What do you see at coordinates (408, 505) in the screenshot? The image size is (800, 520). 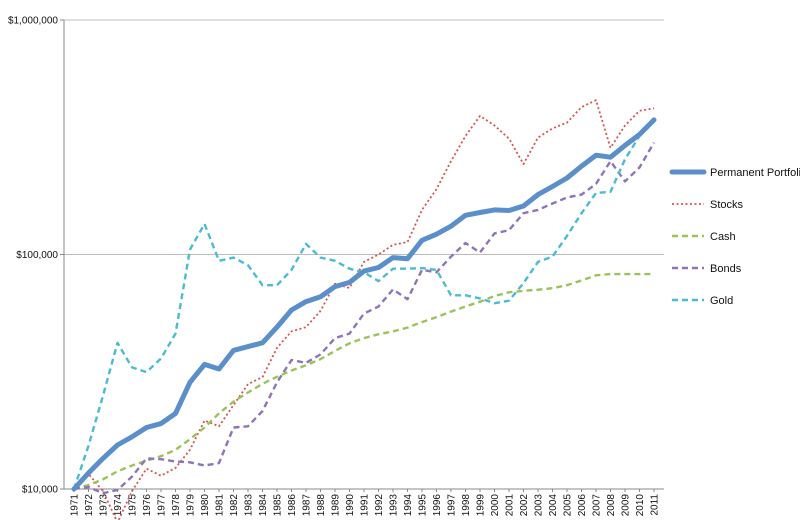 I see `x-tick-label: 1994` at bounding box center [408, 505].